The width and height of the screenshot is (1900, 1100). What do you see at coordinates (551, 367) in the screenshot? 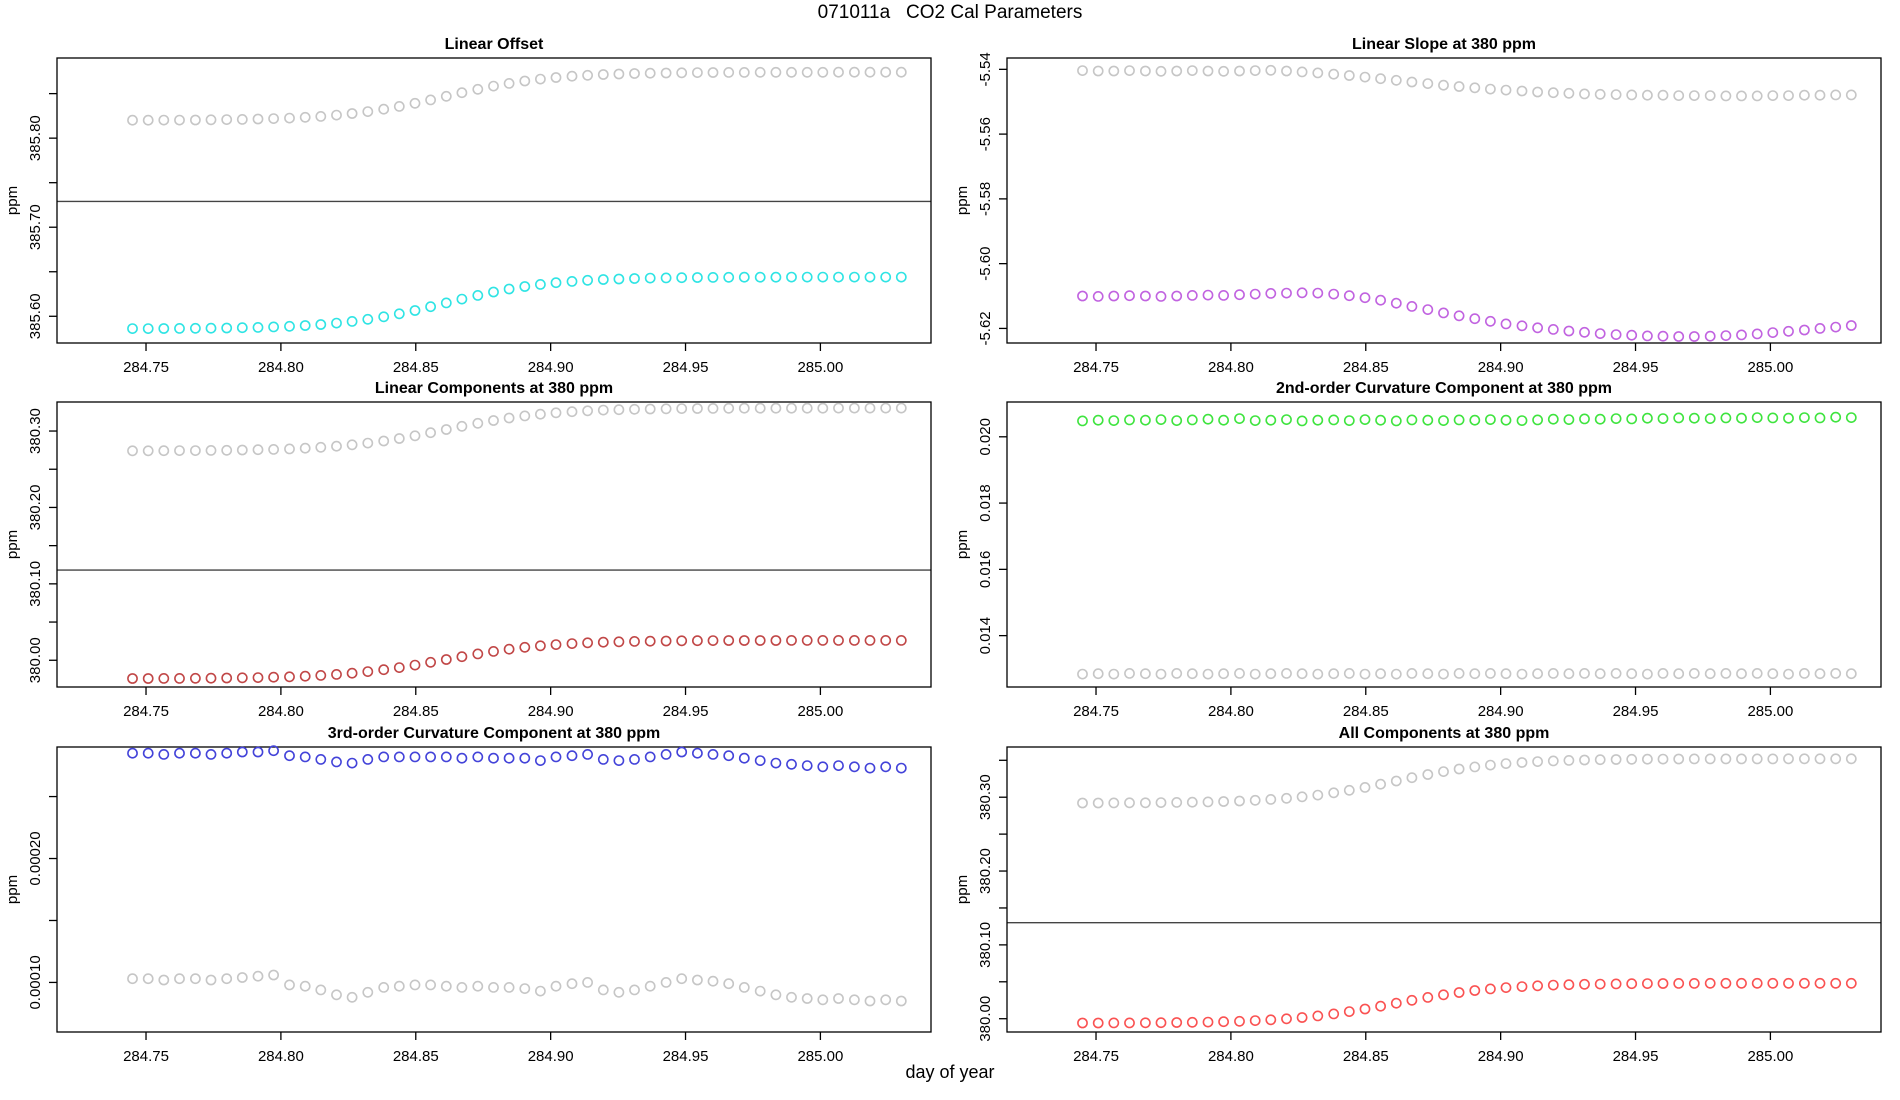
I see `x-tick-label: 284.90` at bounding box center [551, 367].